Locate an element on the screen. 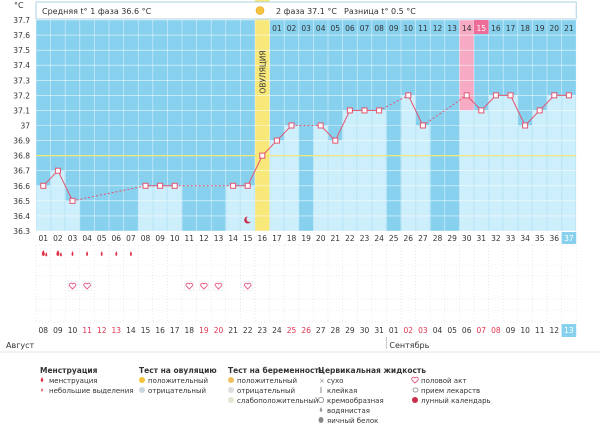 The image size is (600, 447). y-tick-label: 36.5 is located at coordinates (21, 201).